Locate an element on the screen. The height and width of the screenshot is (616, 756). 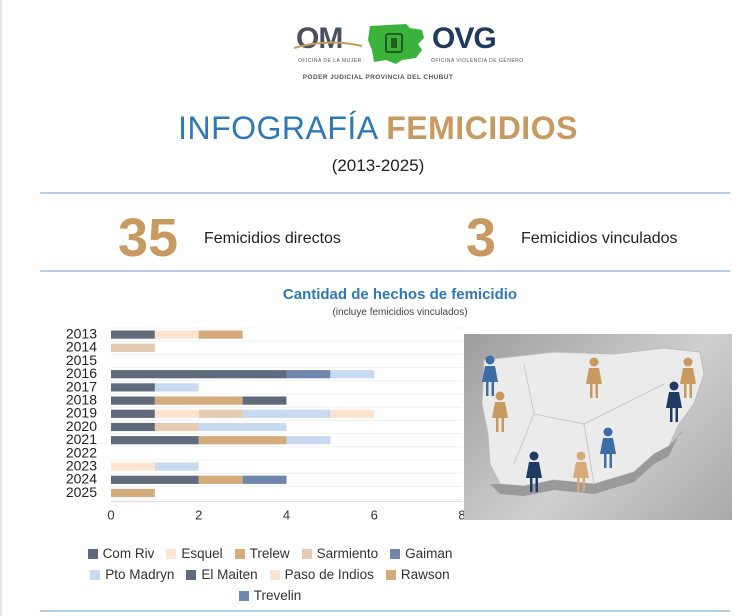
legend-label: Trelew is located at coordinates (269, 553).